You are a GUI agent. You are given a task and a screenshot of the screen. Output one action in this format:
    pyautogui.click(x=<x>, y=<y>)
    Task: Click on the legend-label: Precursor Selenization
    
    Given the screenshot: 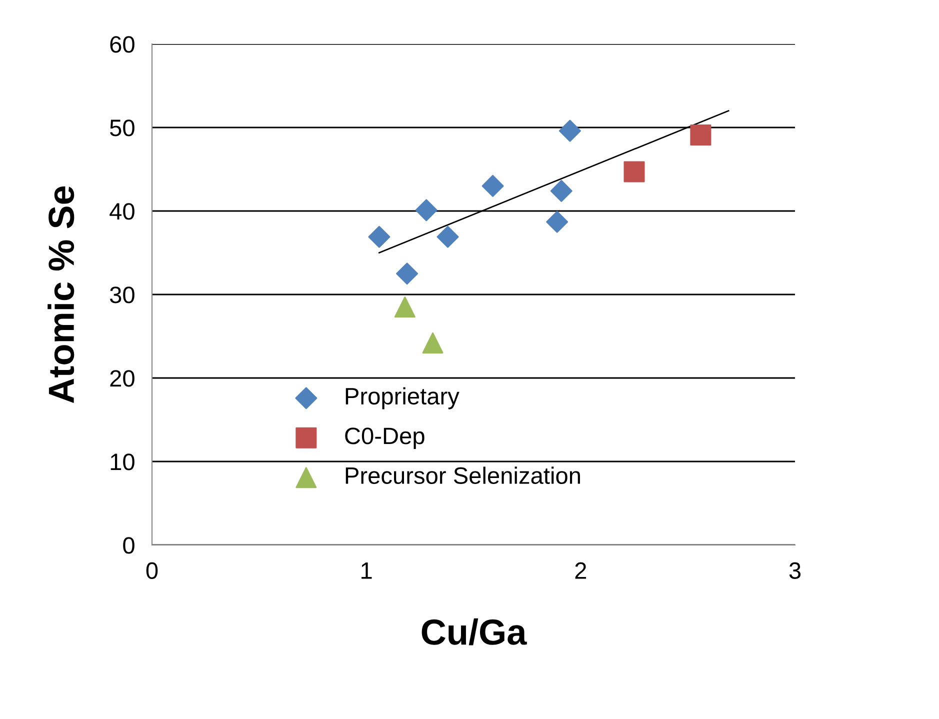 What is the action you would take?
    pyautogui.click(x=463, y=475)
    